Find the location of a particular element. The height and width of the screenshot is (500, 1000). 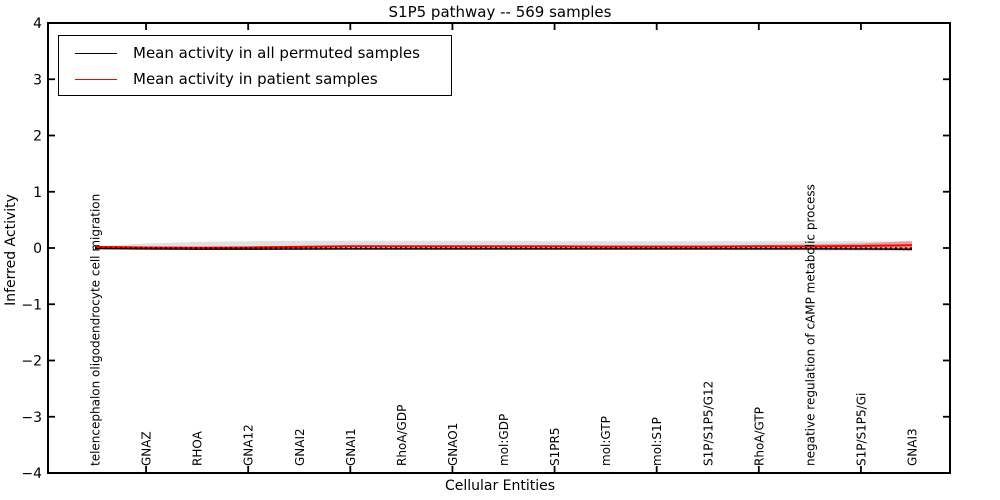

x-category-label: mol:S1P is located at coordinates (657, 441).